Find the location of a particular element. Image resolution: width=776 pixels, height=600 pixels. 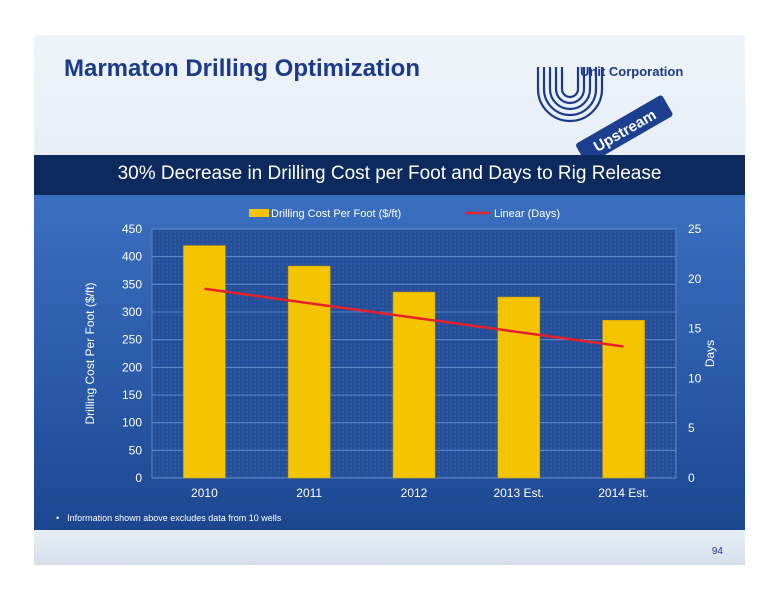

page-number: 94 is located at coordinates (717, 551).